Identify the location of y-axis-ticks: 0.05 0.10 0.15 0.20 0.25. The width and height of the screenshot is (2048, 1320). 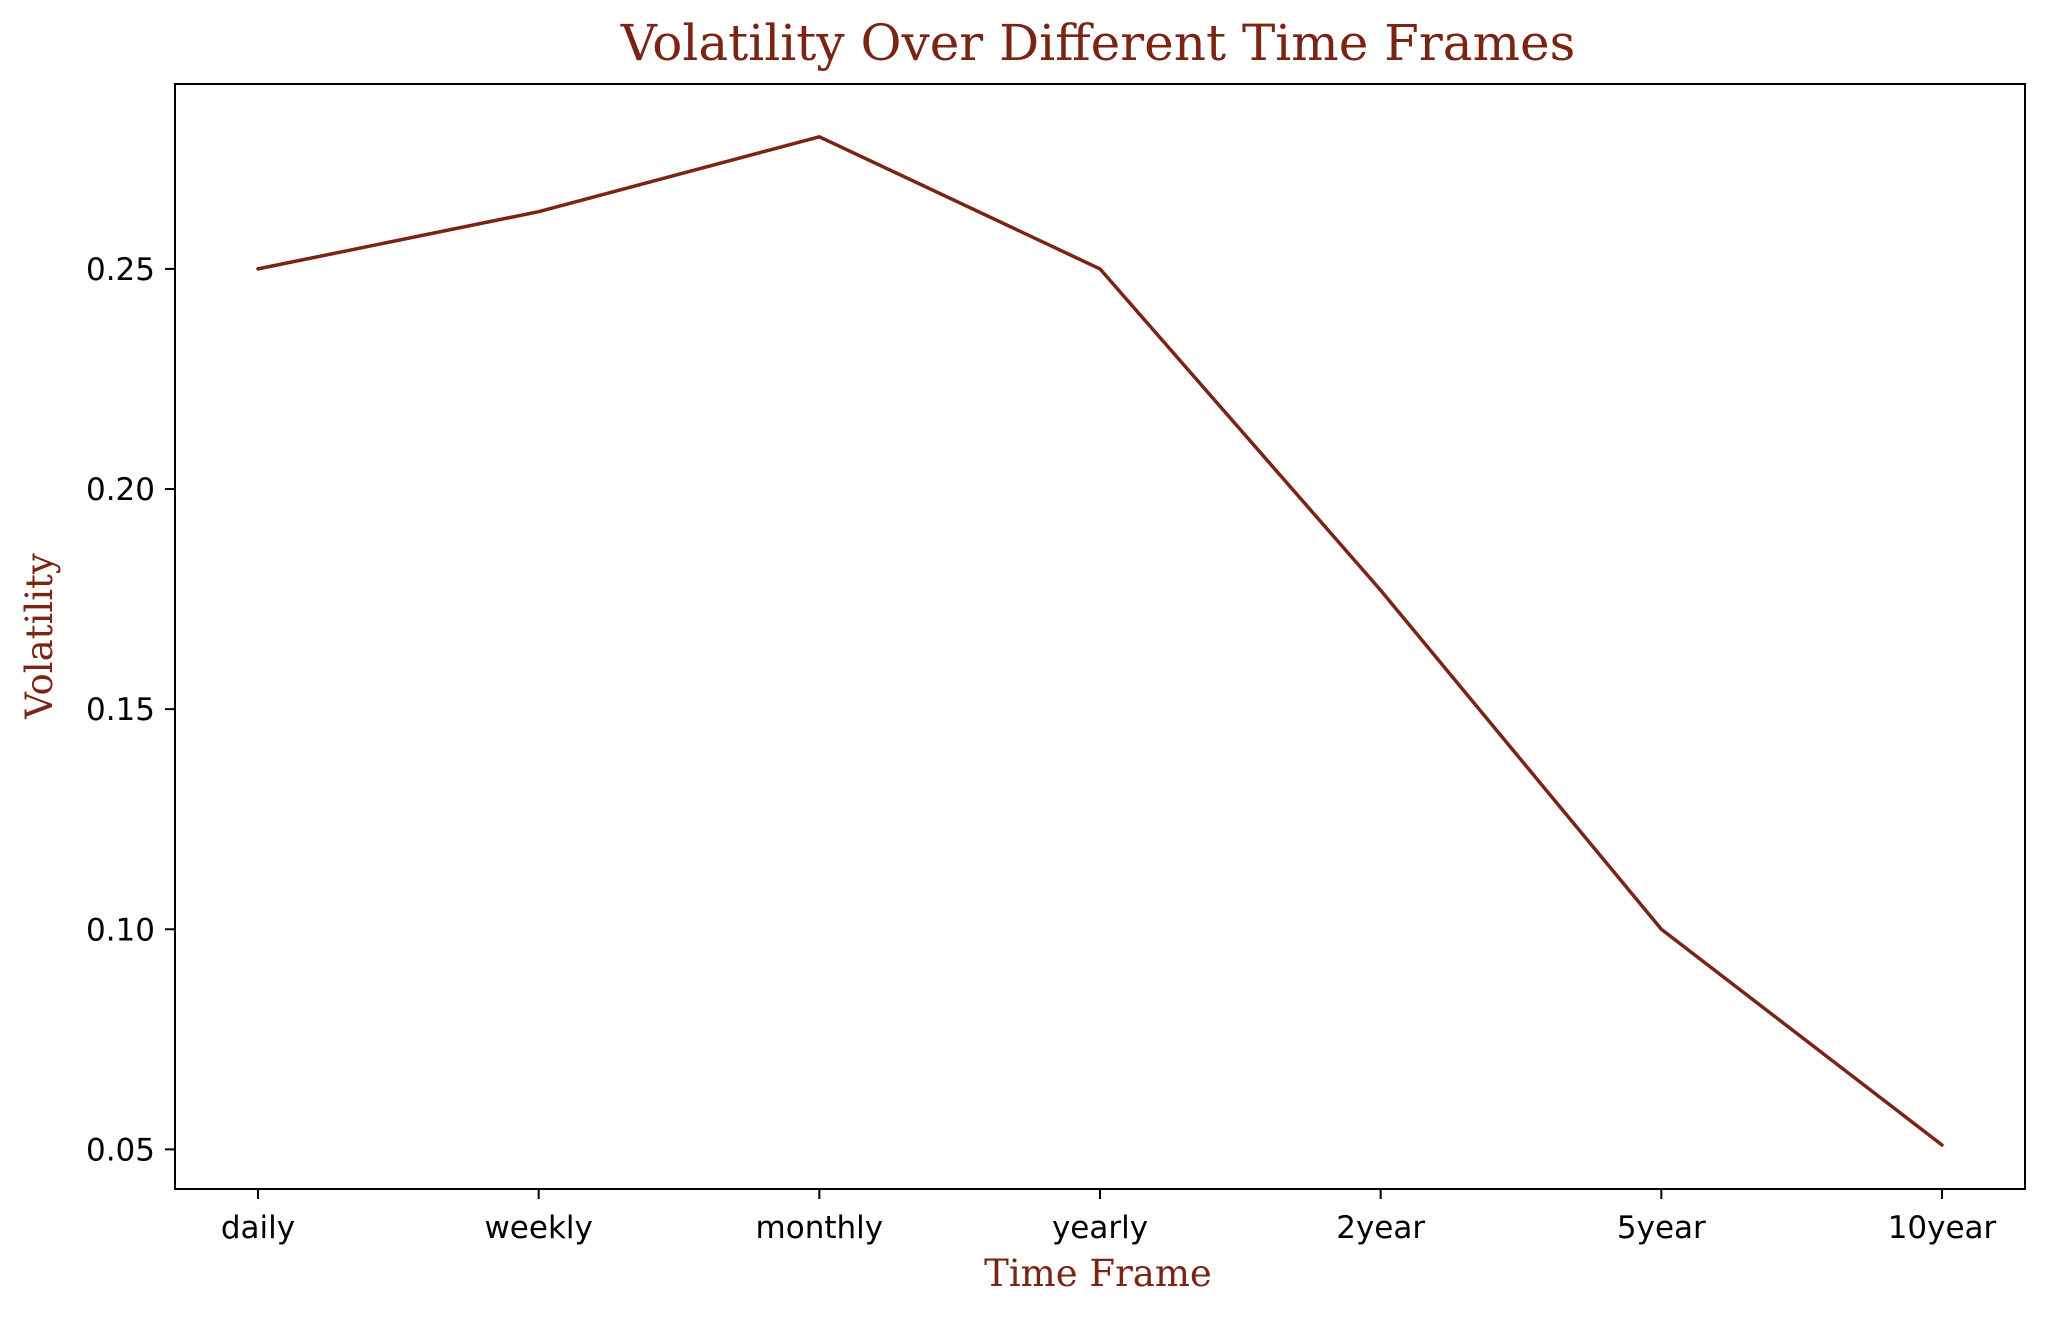
(130, 710).